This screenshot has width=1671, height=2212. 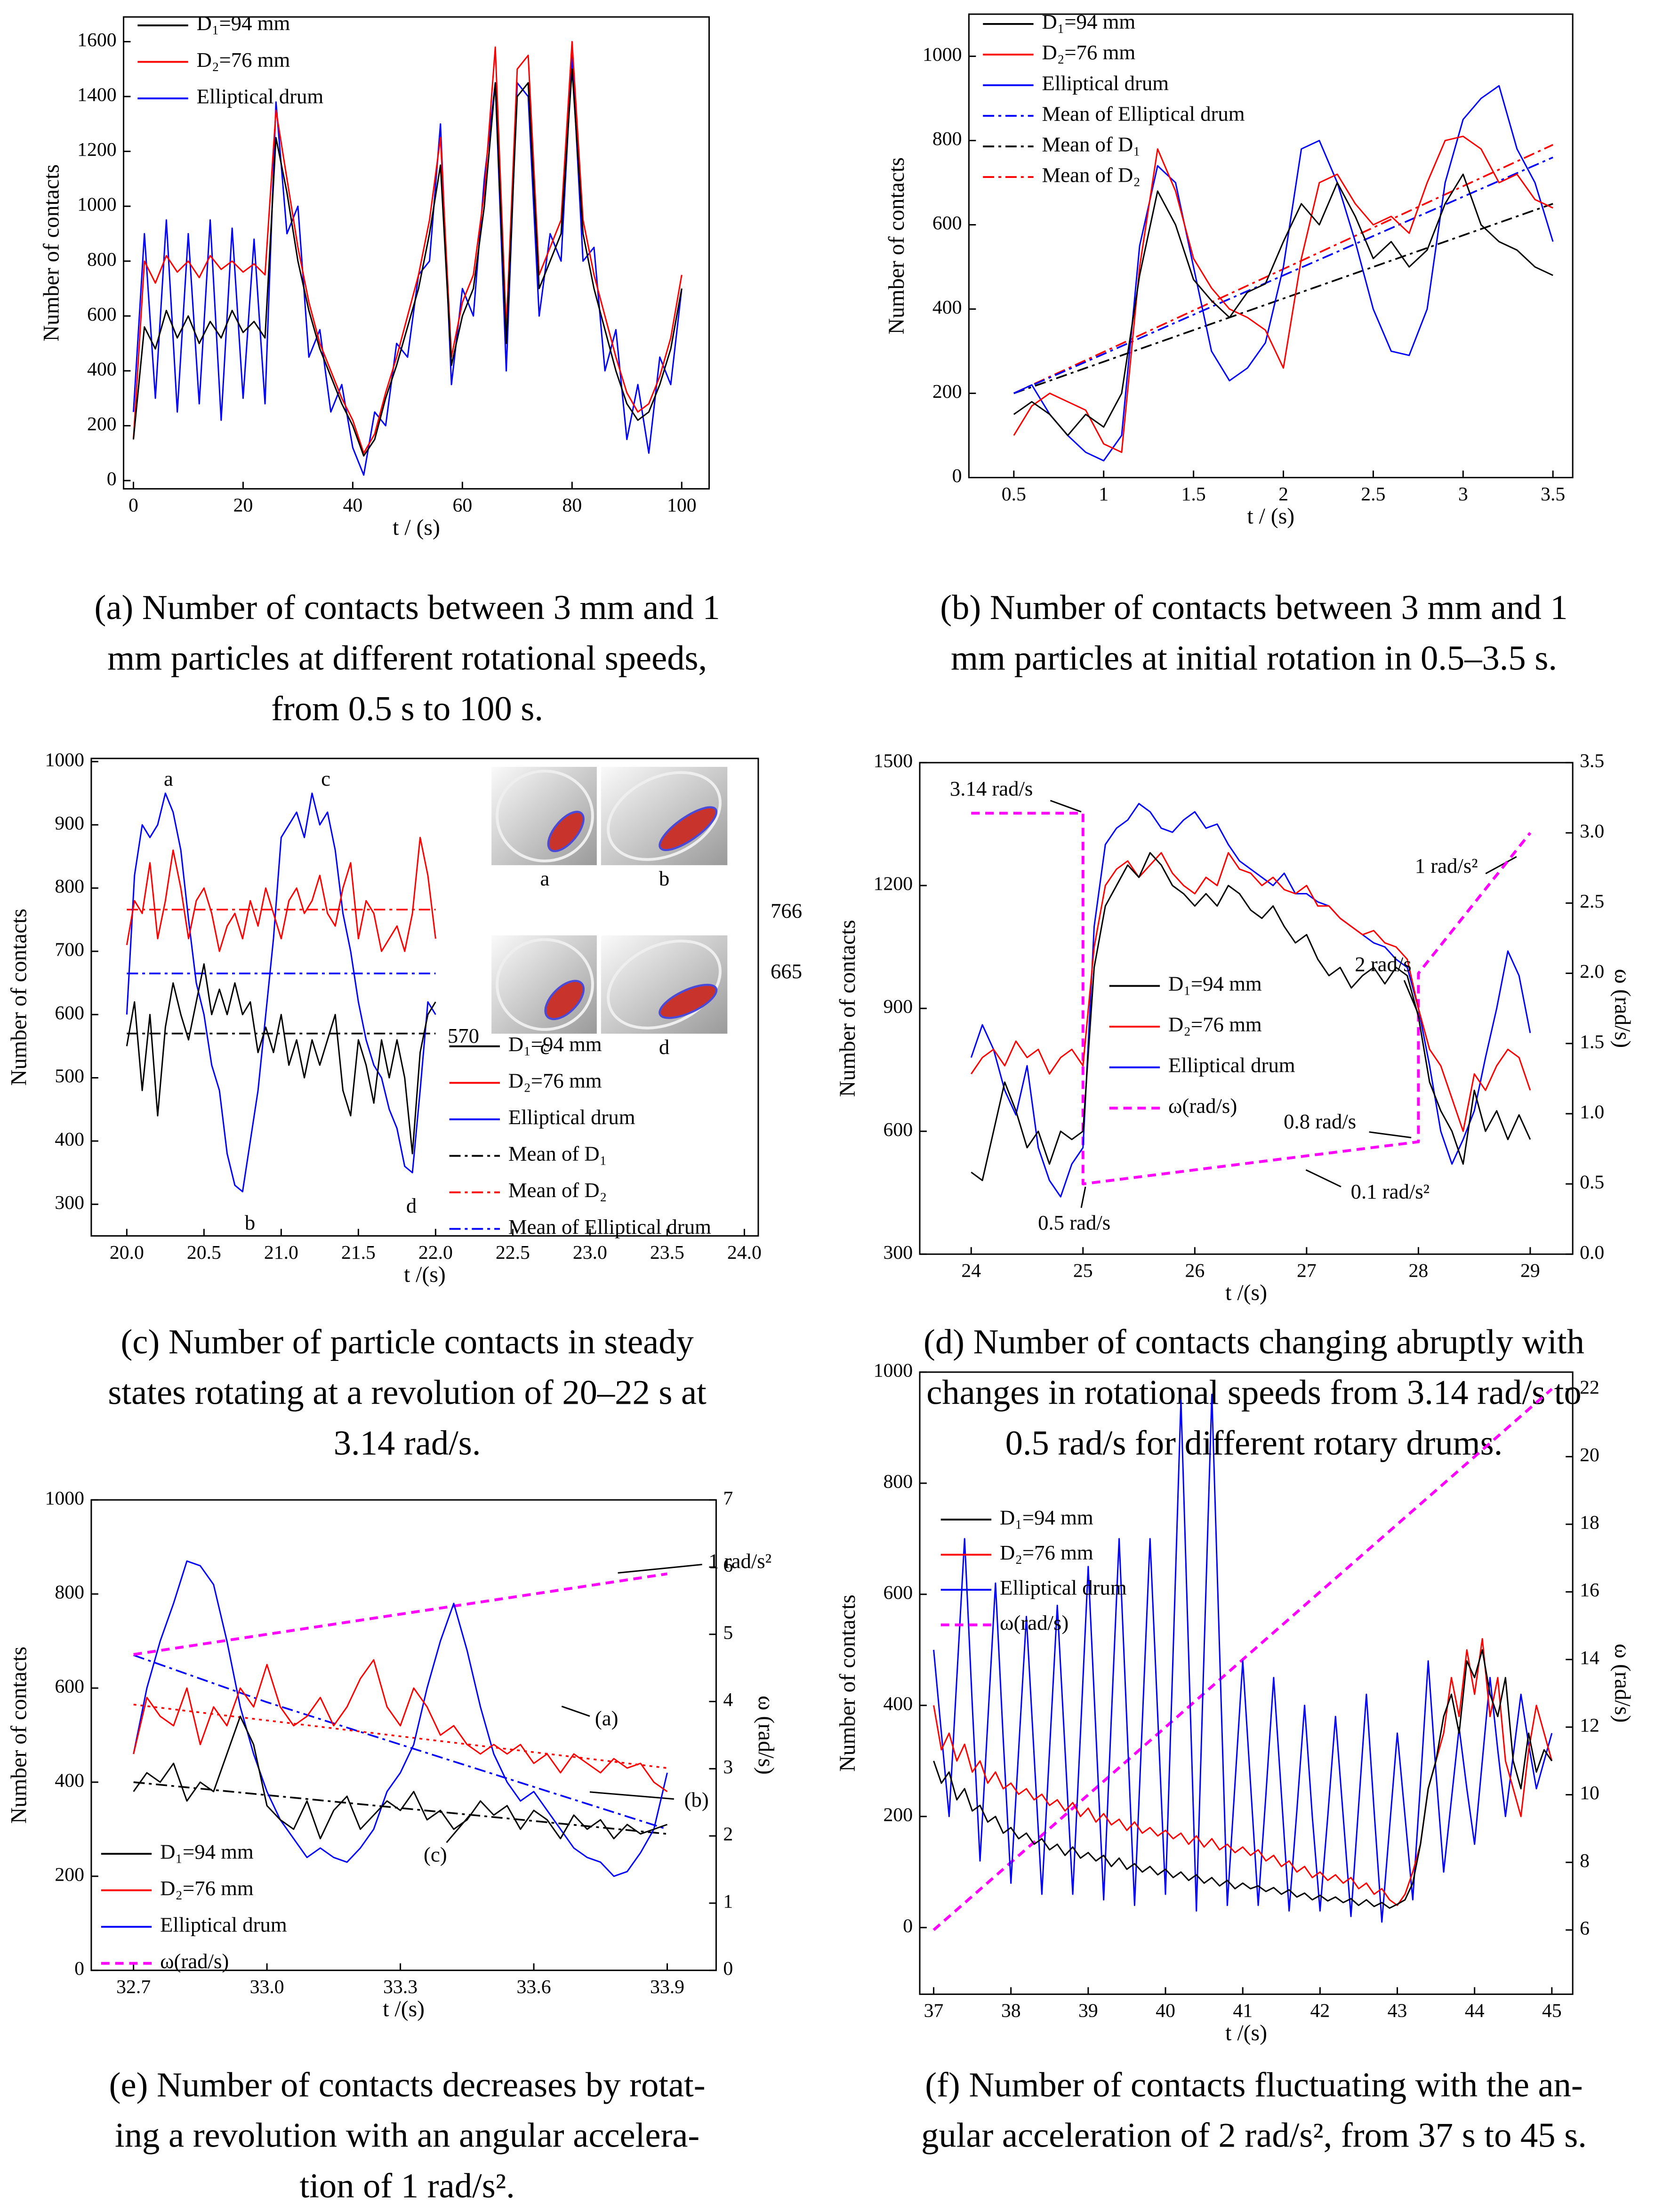 I want to click on annotation: d, so click(x=411, y=1205).